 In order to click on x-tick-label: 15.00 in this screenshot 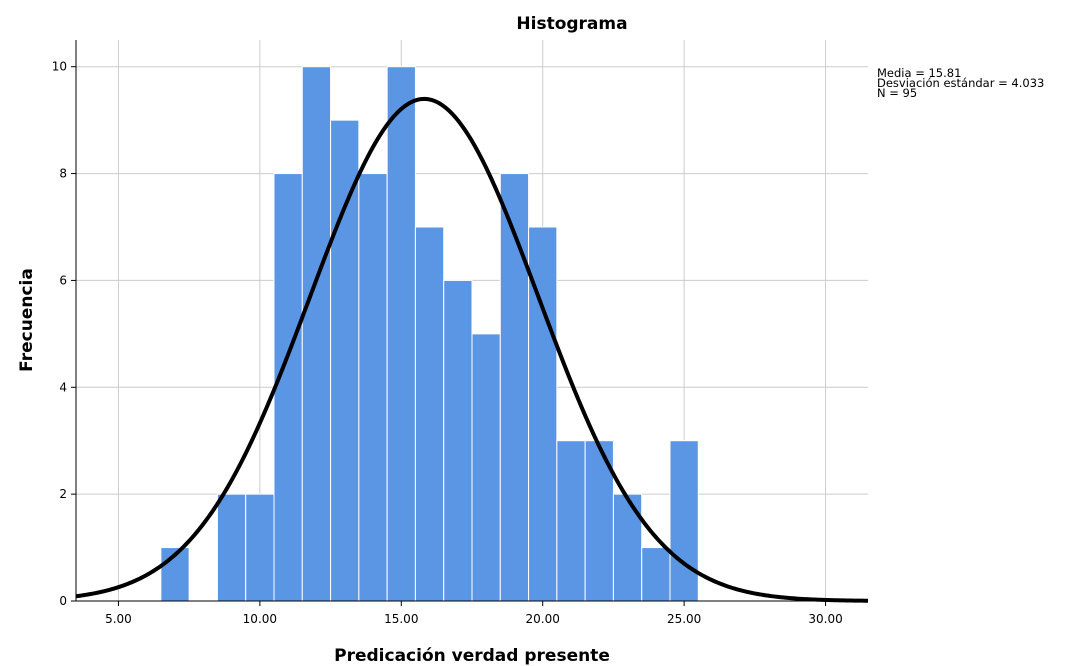, I will do `click(401, 619)`.